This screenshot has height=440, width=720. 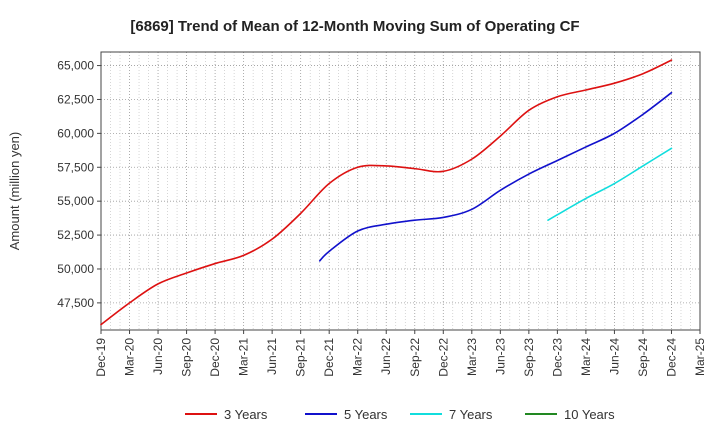 What do you see at coordinates (75, 167) in the screenshot?
I see `y-tick-label: 57,500` at bounding box center [75, 167].